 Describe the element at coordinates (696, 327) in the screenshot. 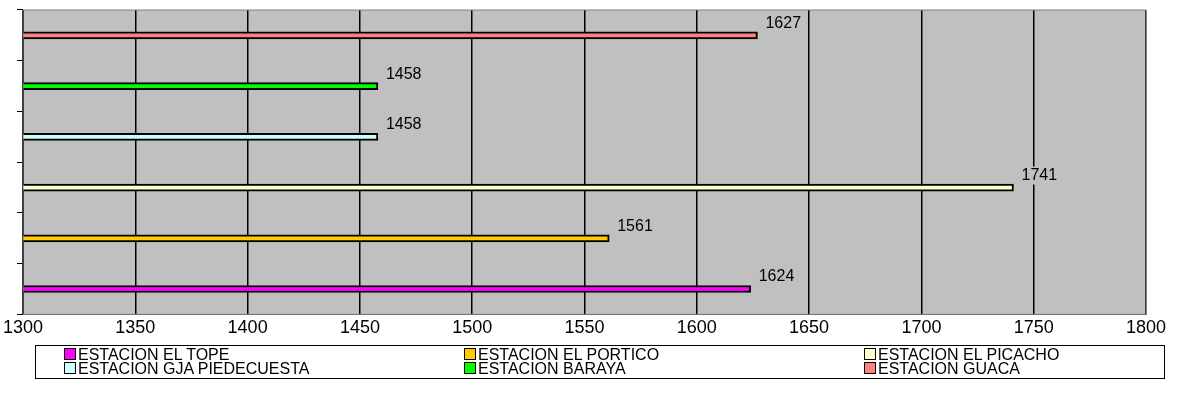

I see `x-tick-label: 1600` at that location.